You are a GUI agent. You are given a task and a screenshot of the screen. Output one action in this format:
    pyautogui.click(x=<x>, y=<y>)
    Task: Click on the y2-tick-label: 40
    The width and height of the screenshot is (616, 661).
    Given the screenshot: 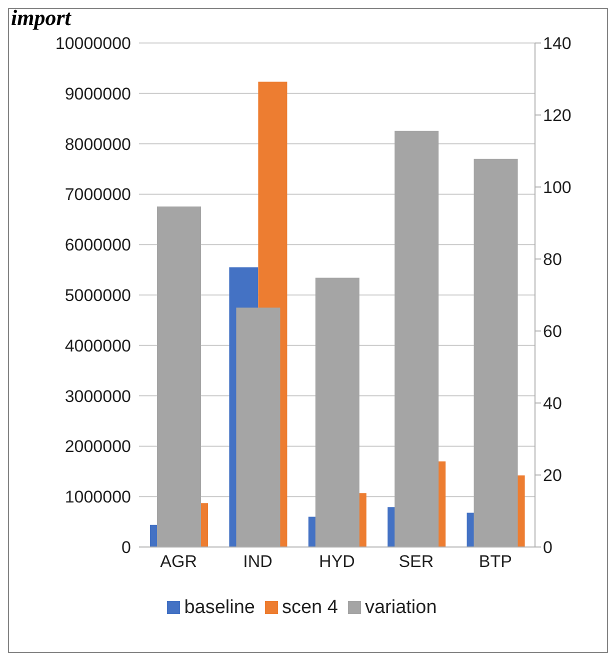 What is the action you would take?
    pyautogui.click(x=552, y=404)
    